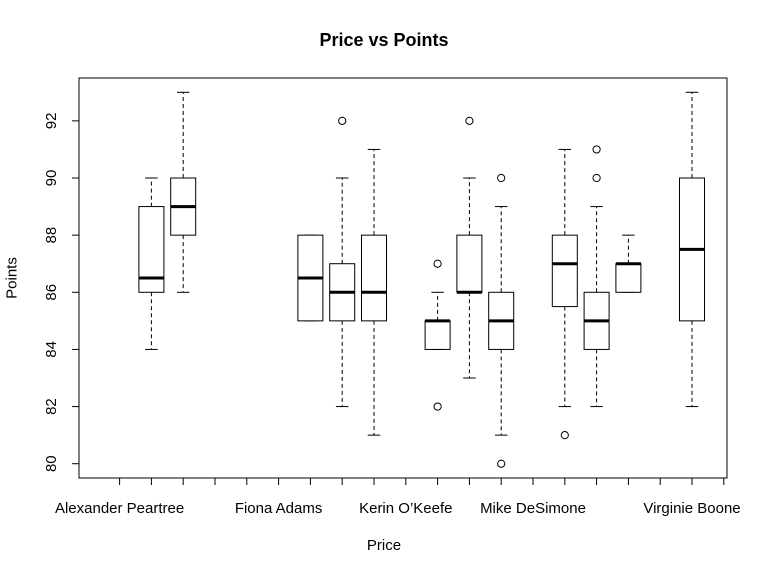  I want to click on x-tick-label: Kerin O’Keefe, so click(405, 508).